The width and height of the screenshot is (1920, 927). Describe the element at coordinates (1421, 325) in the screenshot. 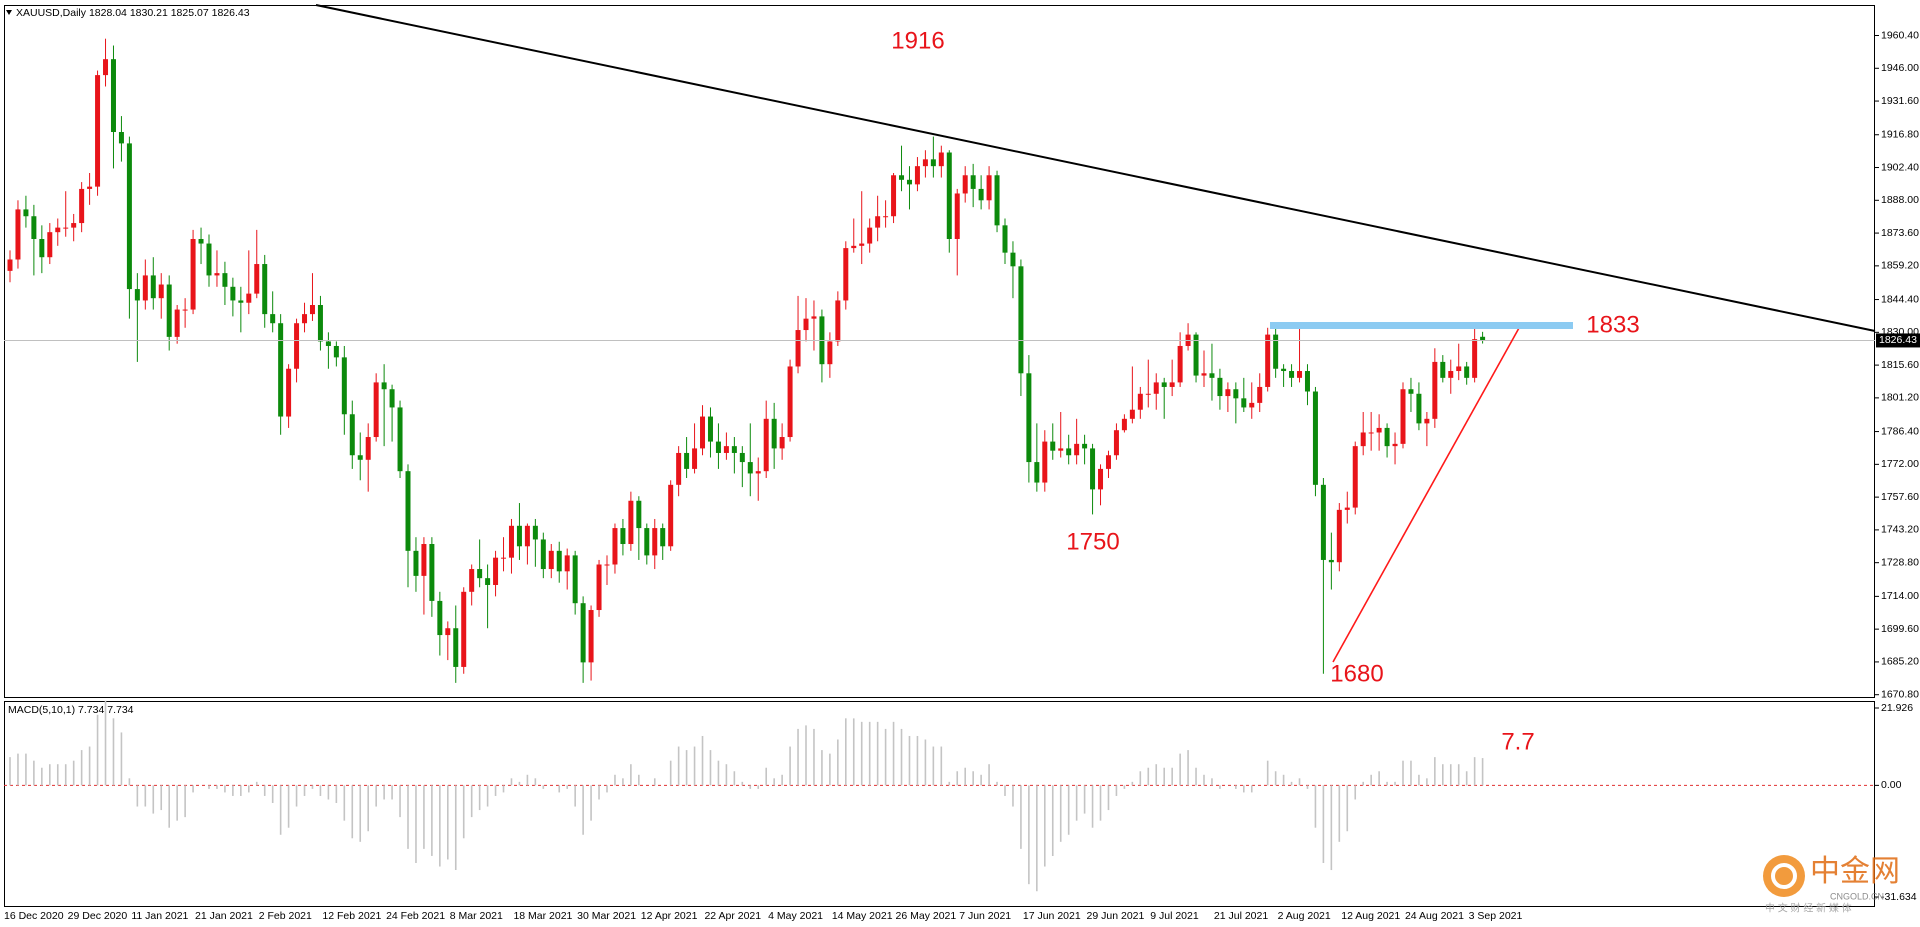

I see `resistance-band` at that location.